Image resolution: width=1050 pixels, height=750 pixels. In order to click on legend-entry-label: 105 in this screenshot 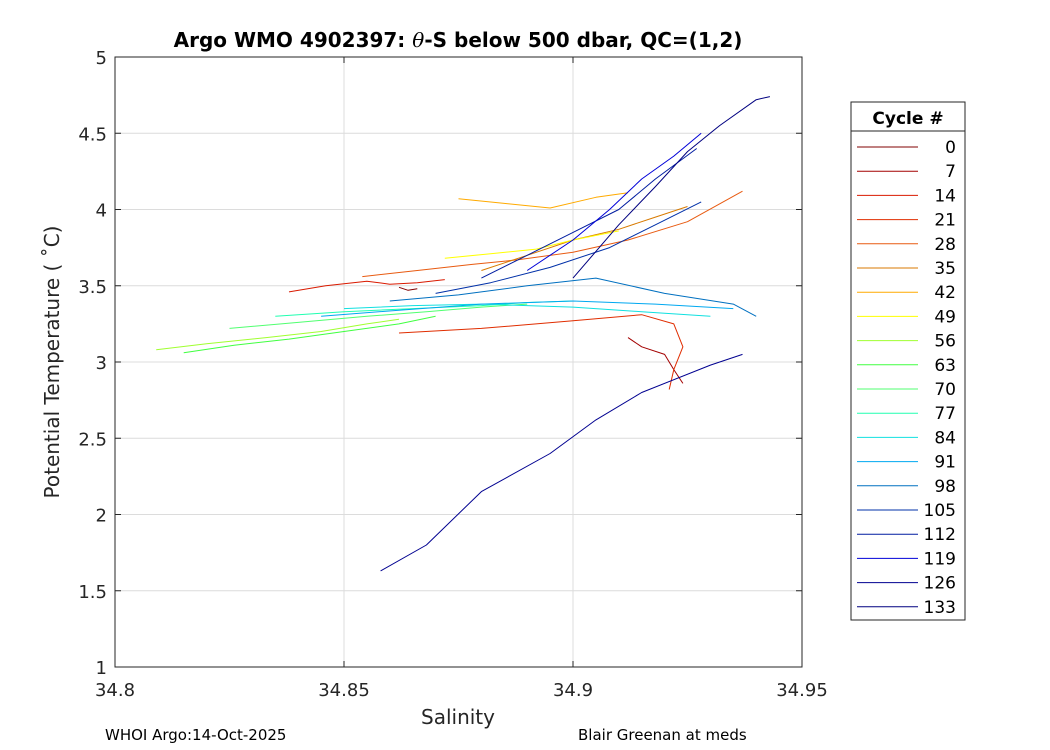, I will do `click(940, 511)`.